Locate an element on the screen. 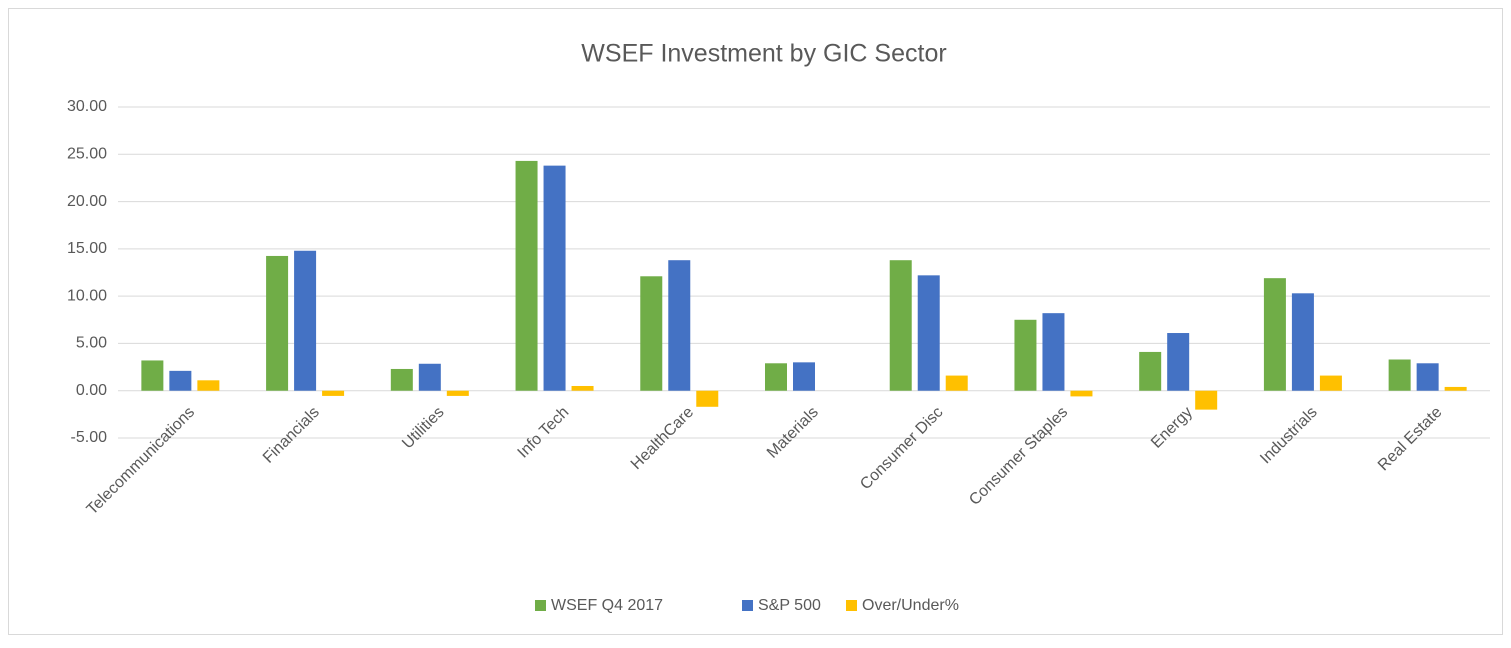  y-tick-label: 30.00 is located at coordinates (87, 106).